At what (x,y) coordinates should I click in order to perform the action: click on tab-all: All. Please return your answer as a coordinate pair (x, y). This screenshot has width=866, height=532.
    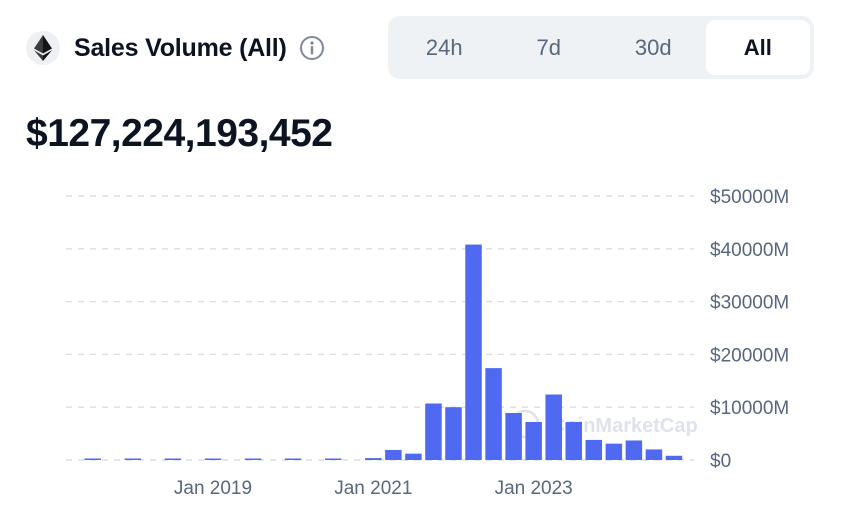
    Looking at the image, I should click on (757, 47).